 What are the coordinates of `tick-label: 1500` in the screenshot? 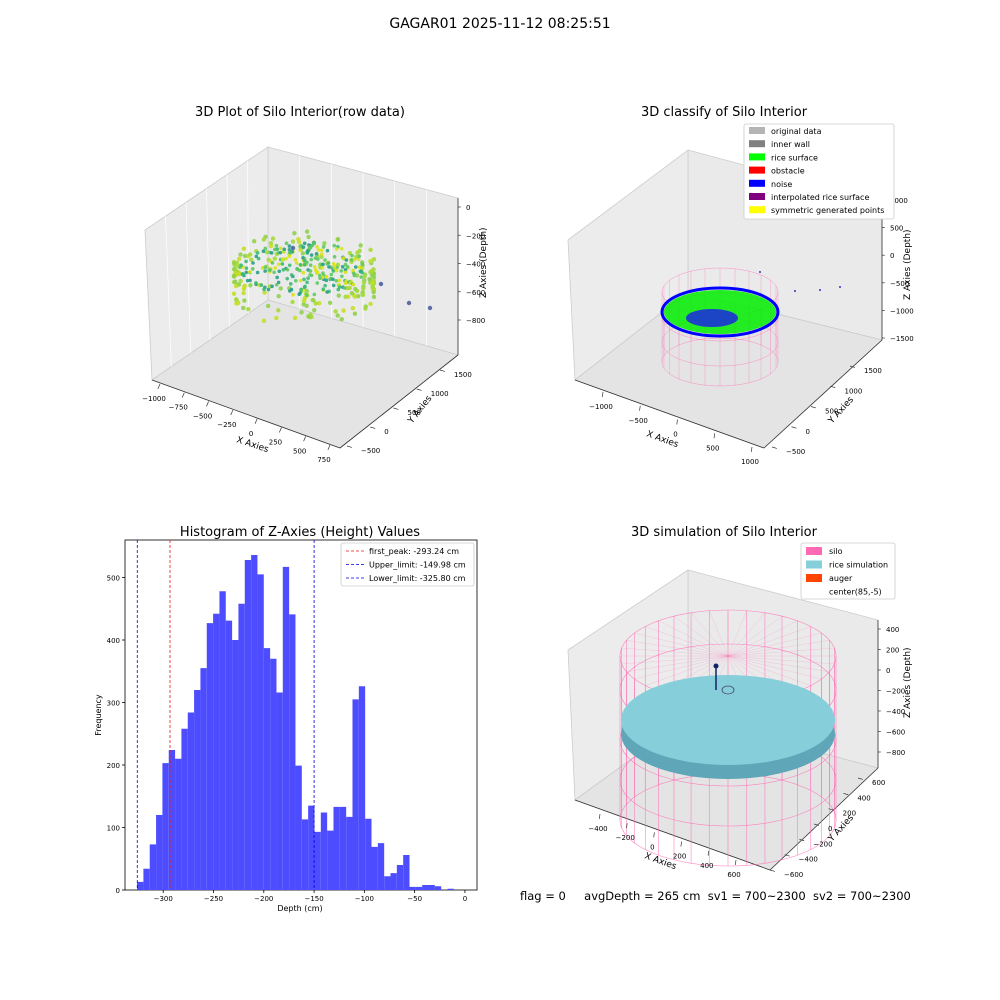 It's located at (463, 375).